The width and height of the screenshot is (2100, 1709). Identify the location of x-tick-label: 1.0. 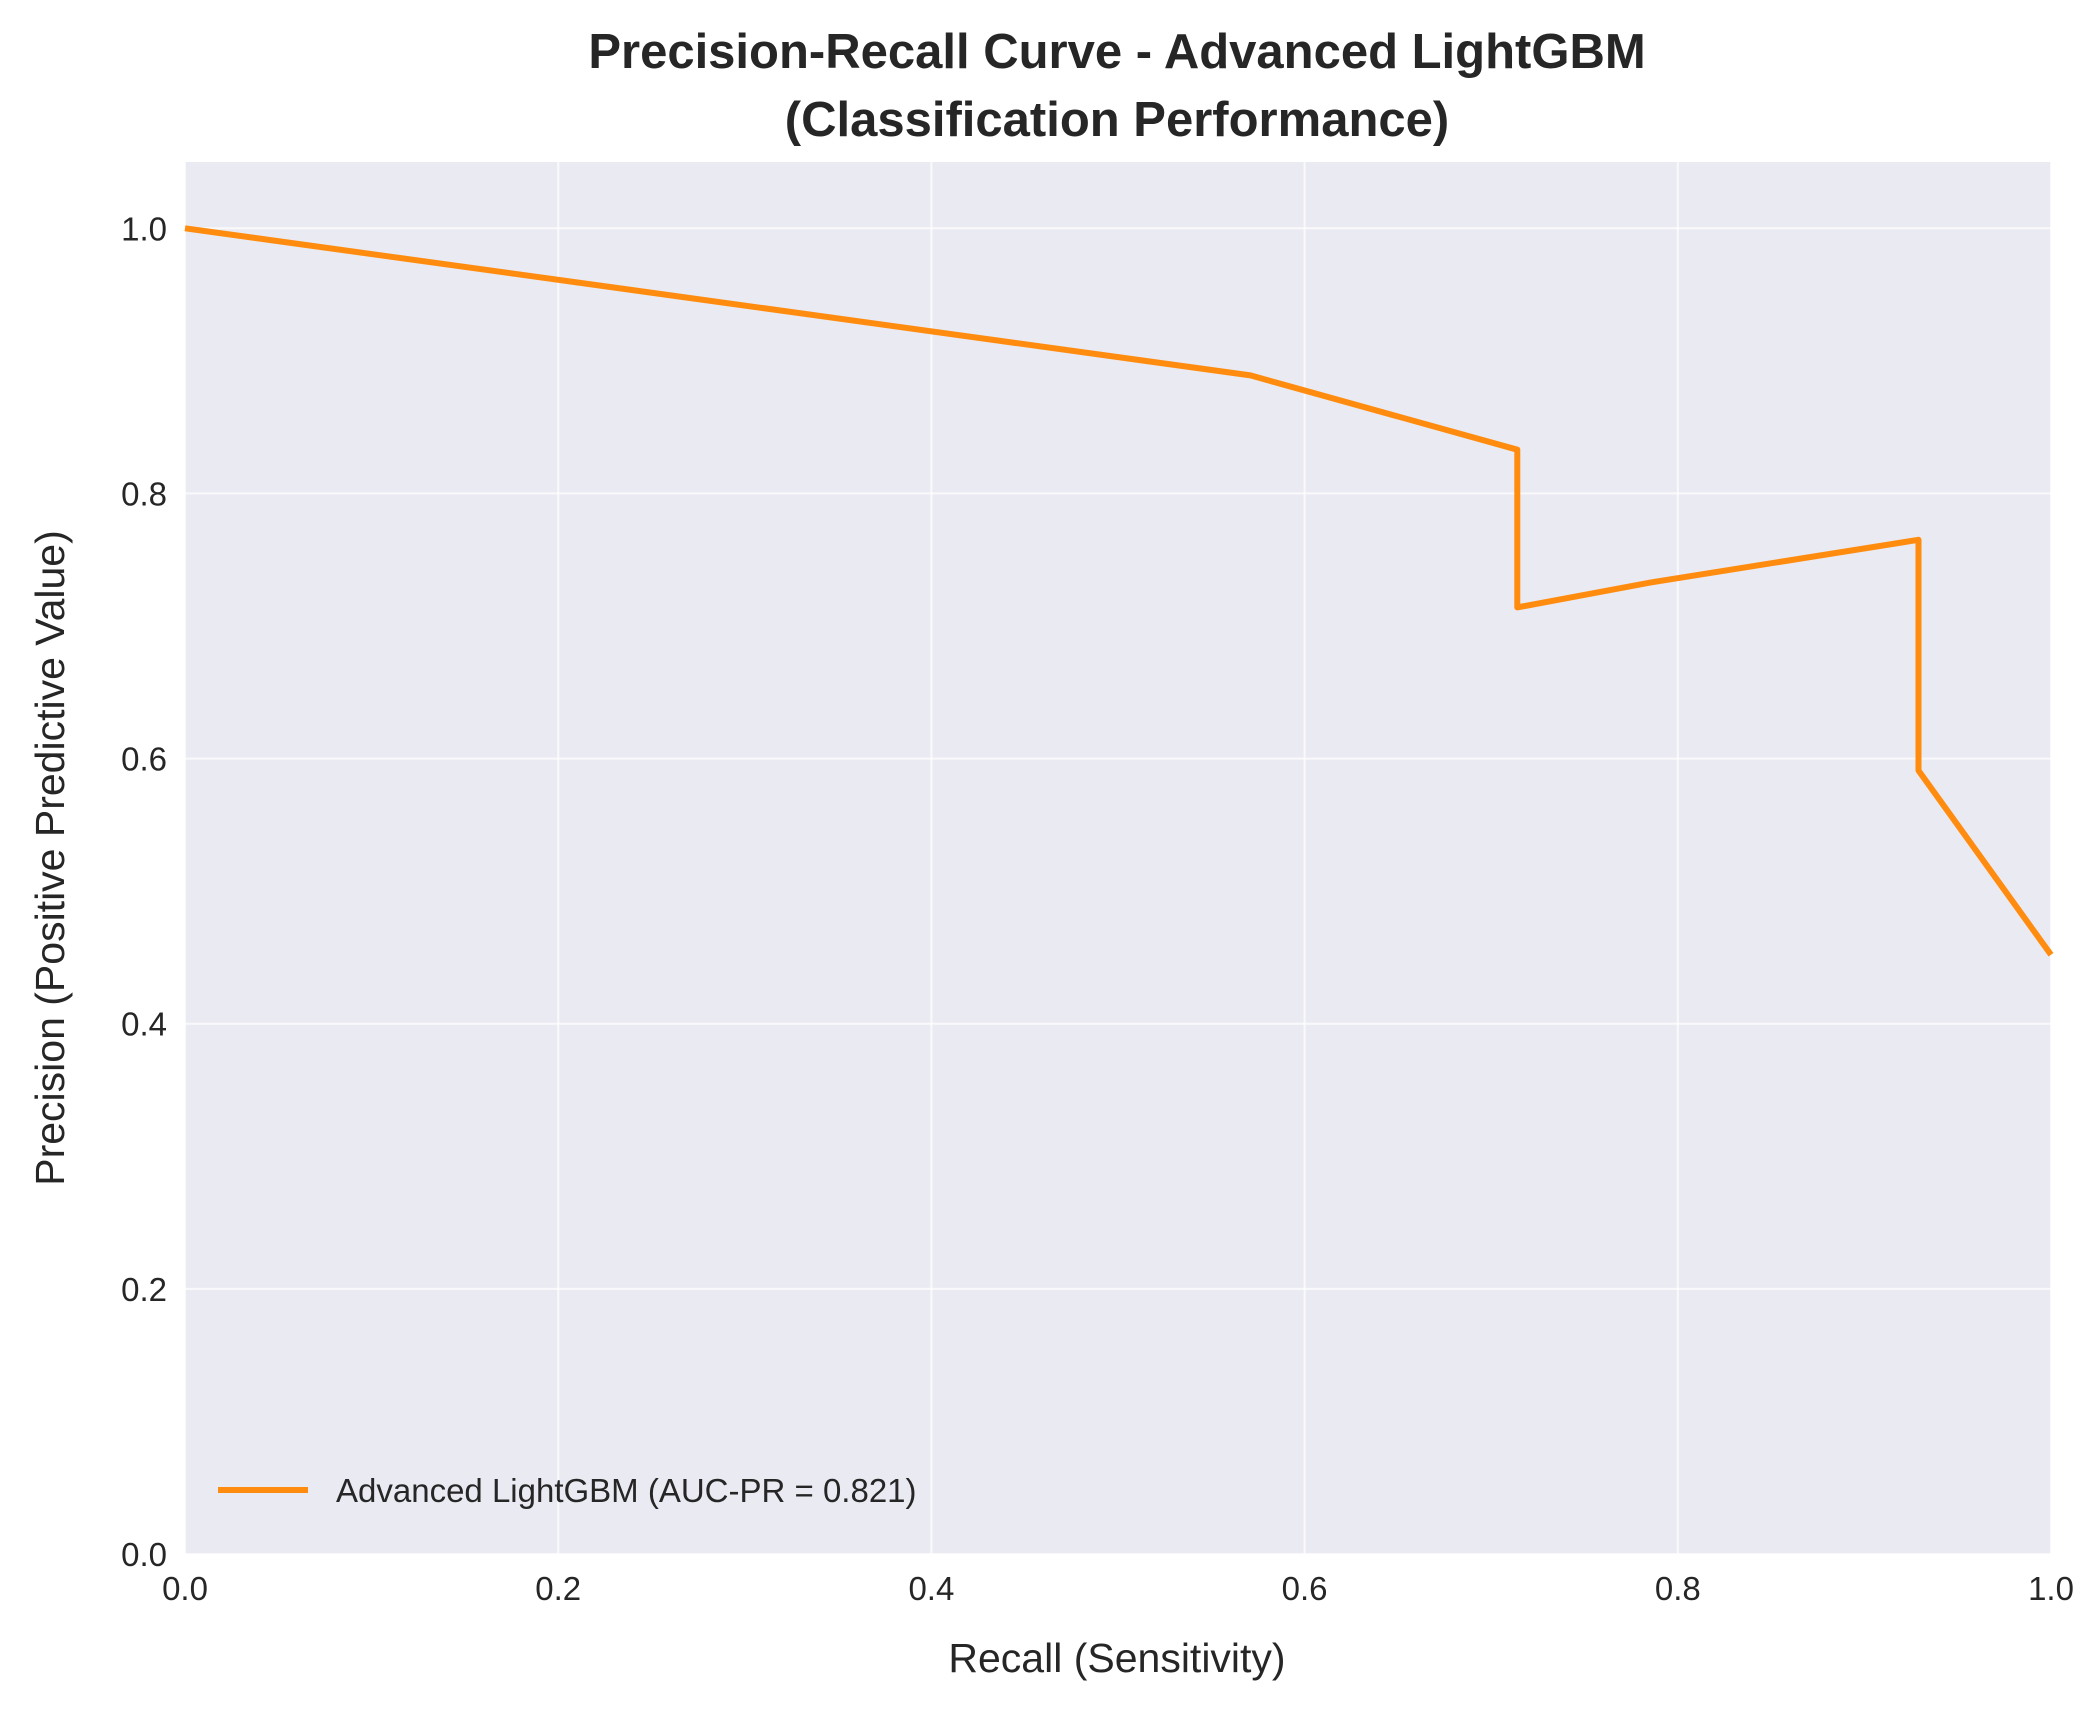
(2051, 1588).